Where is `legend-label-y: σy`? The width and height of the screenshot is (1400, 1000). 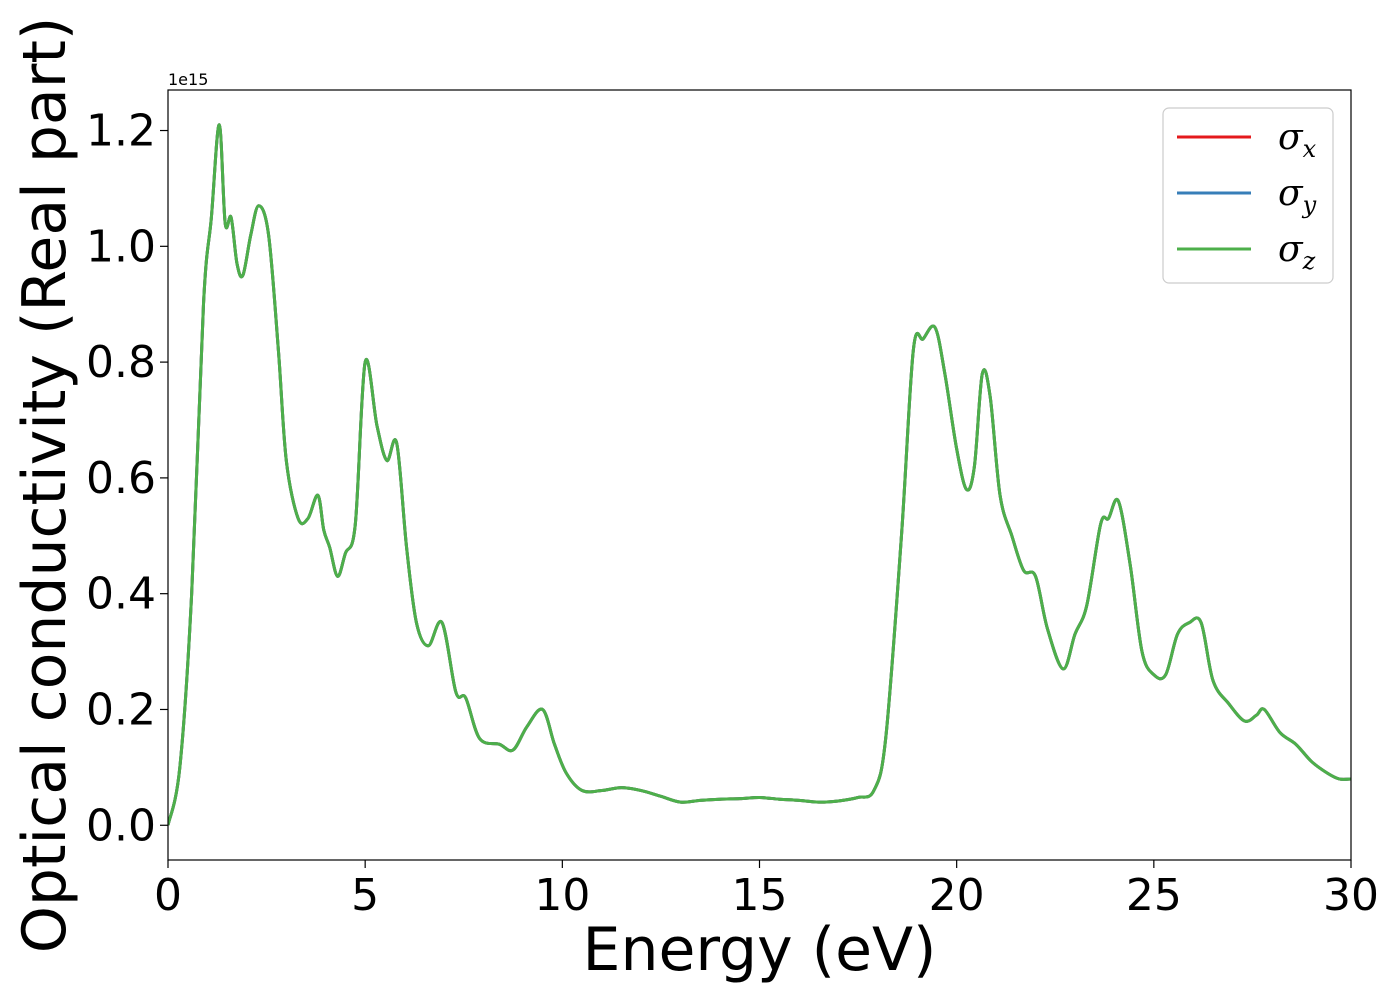 legend-label-y: σy is located at coordinates (1297, 196).